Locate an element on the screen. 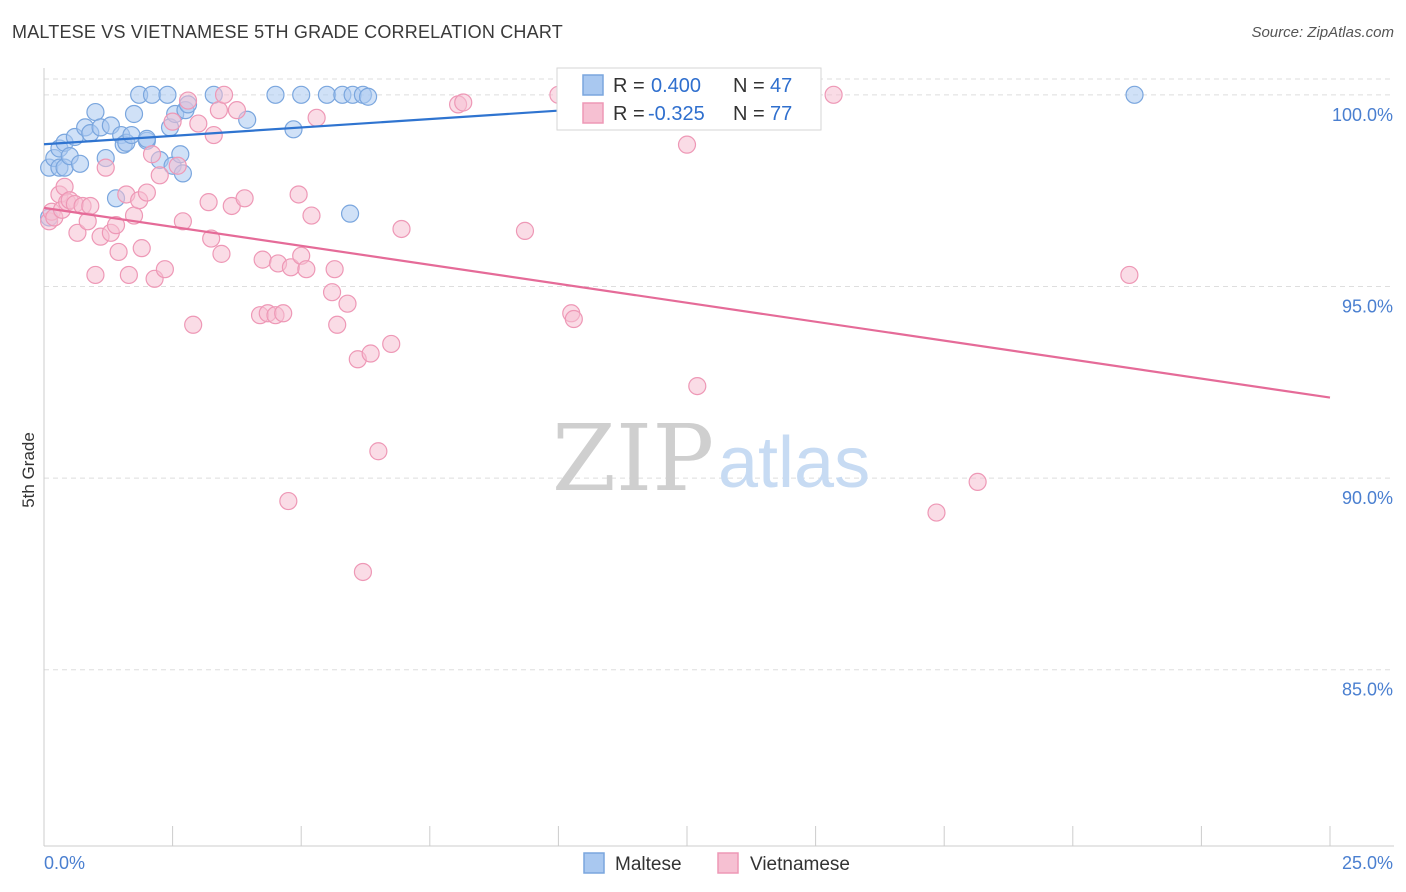  legend-n-label-maltese: N = is located at coordinates (749, 86).